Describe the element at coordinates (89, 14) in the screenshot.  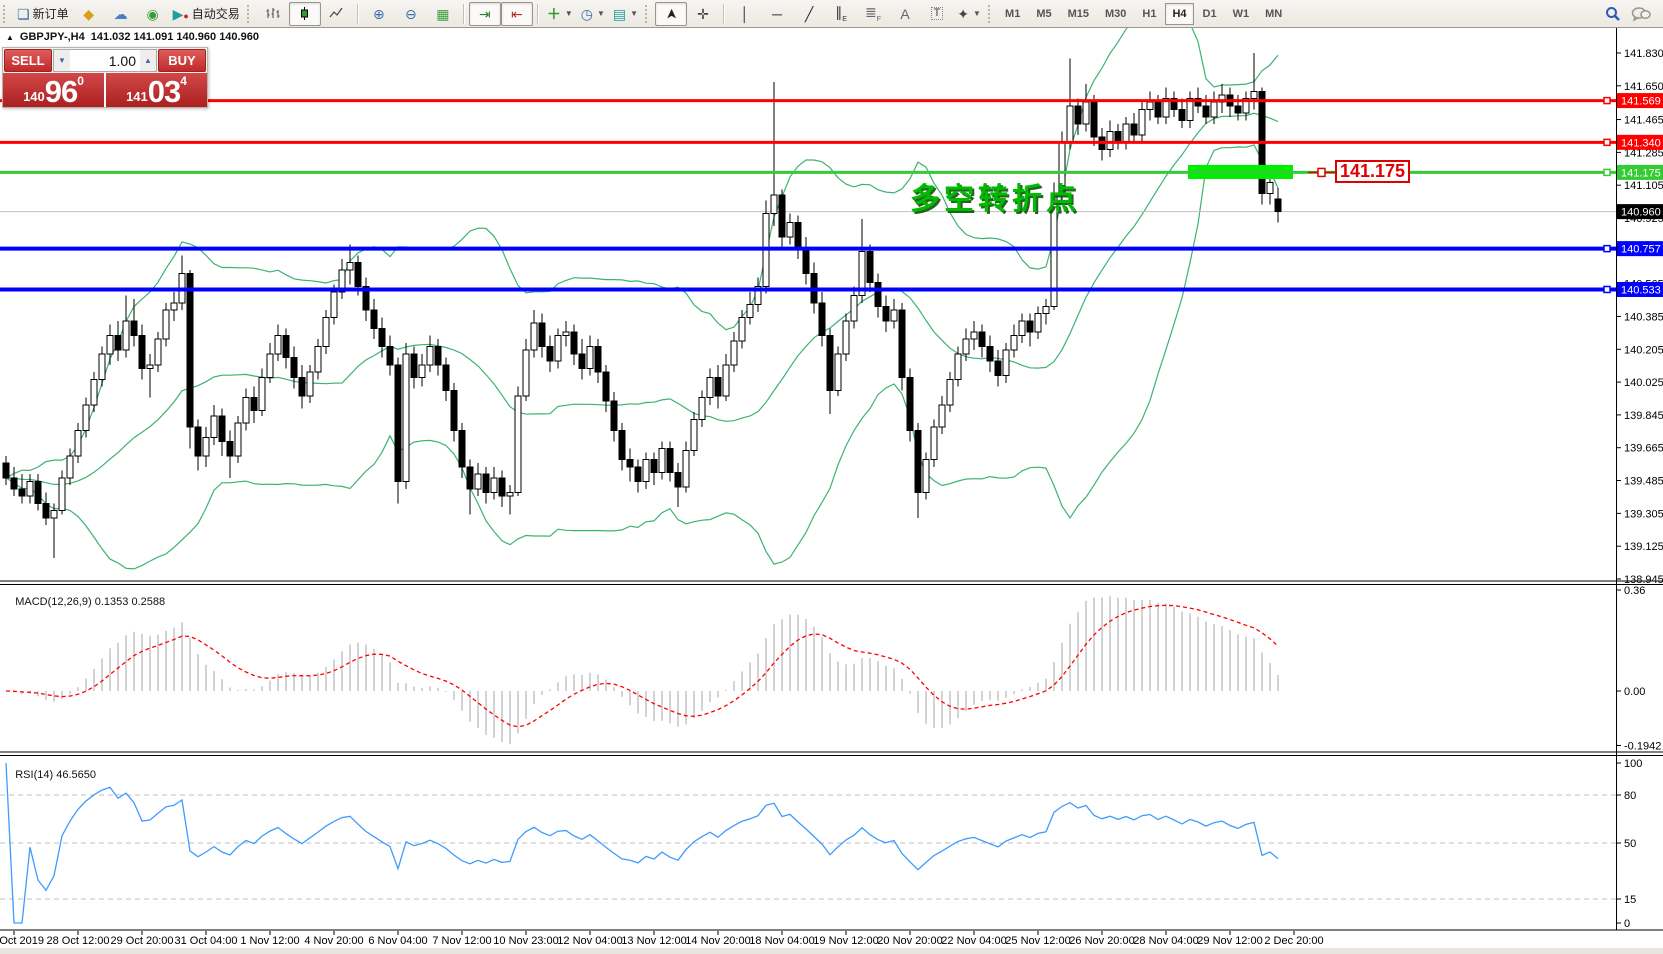
I see `market-button: ◆` at that location.